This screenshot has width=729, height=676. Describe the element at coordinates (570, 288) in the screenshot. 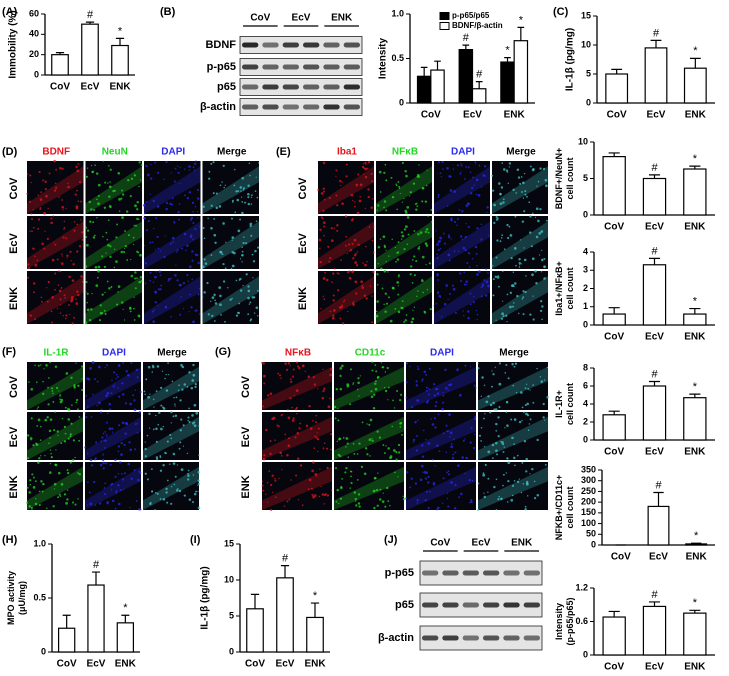

I see `y-axis-label: cell count` at that location.